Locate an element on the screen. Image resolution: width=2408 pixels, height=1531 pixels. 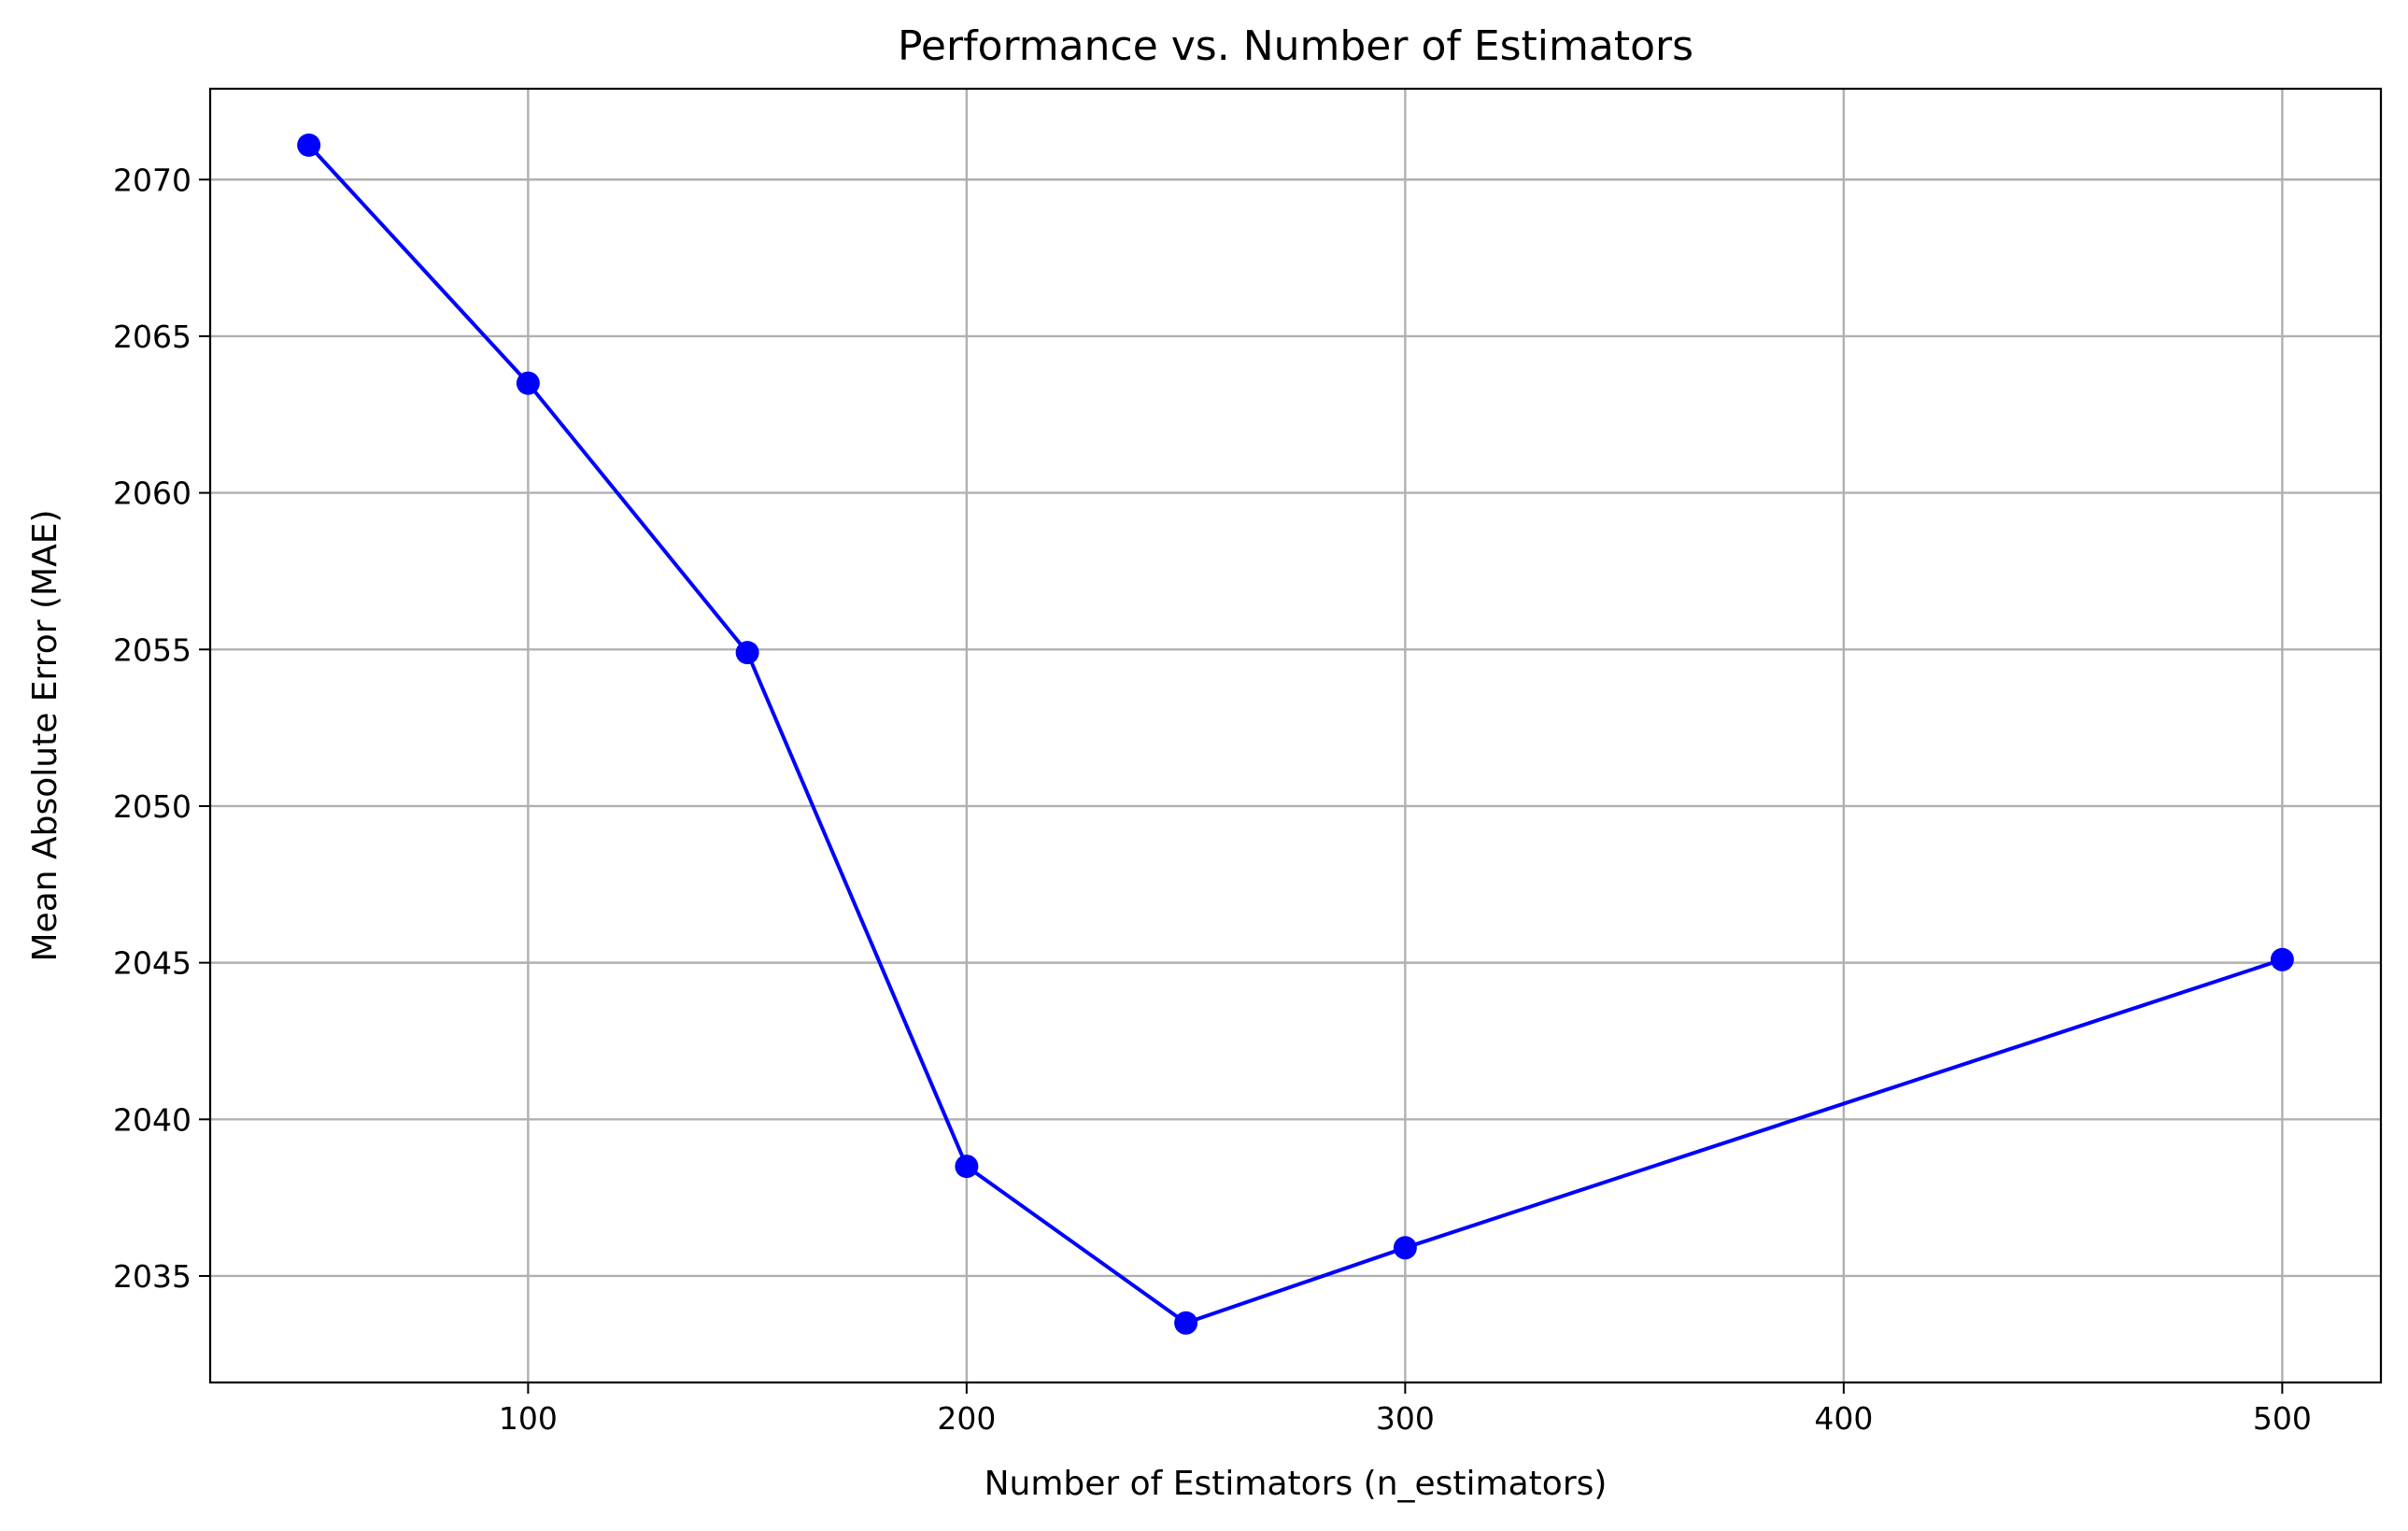
x-axis: 100 200 300 400 500 is located at coordinates (1405, 1409).